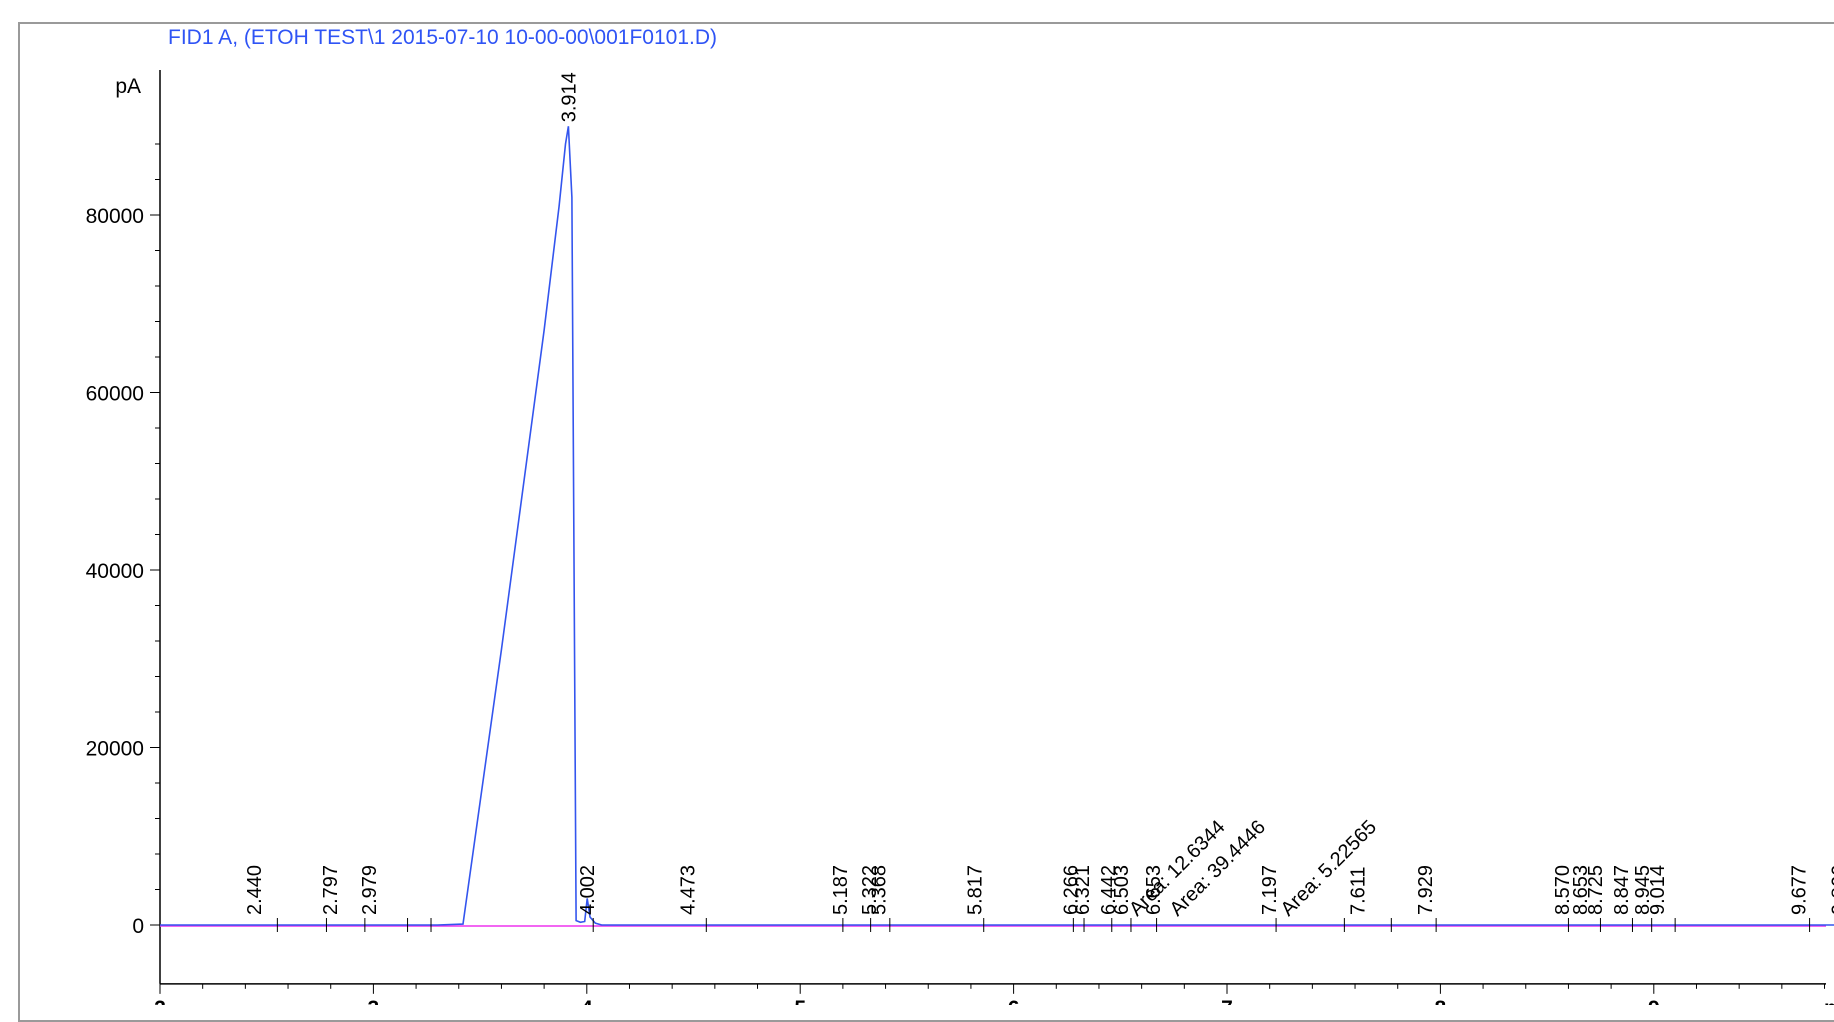  I want to click on peak-label: 5.368, so click(880, 890).